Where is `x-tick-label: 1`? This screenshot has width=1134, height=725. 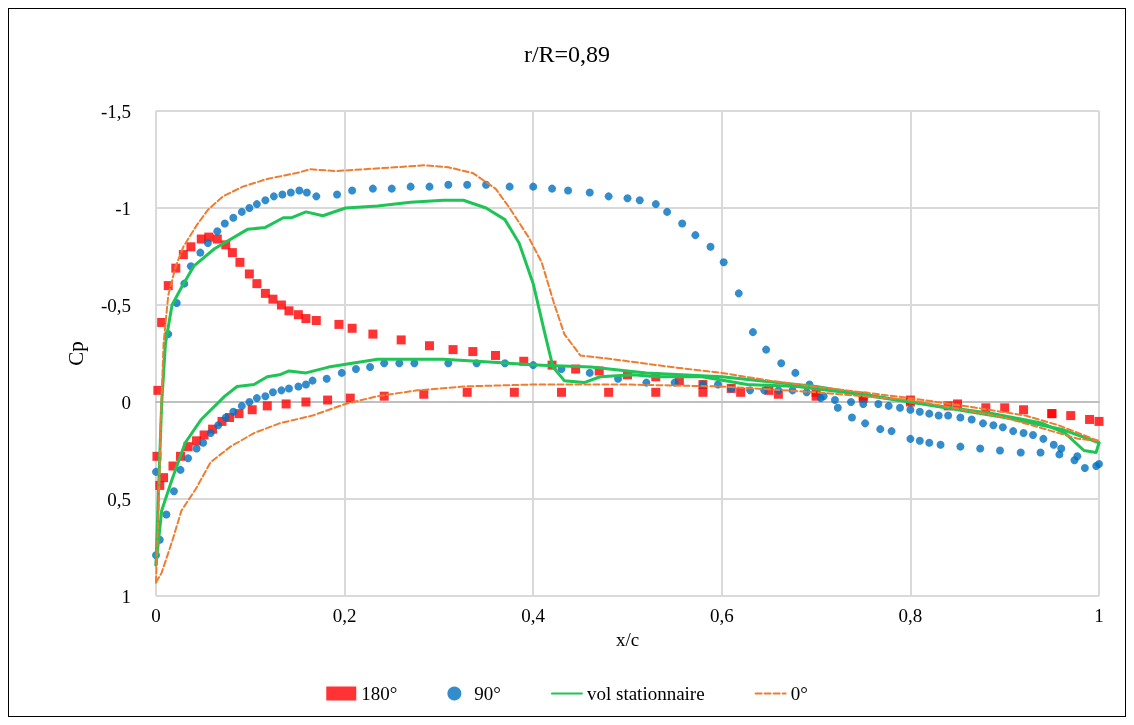 x-tick-label: 1 is located at coordinates (1099, 615).